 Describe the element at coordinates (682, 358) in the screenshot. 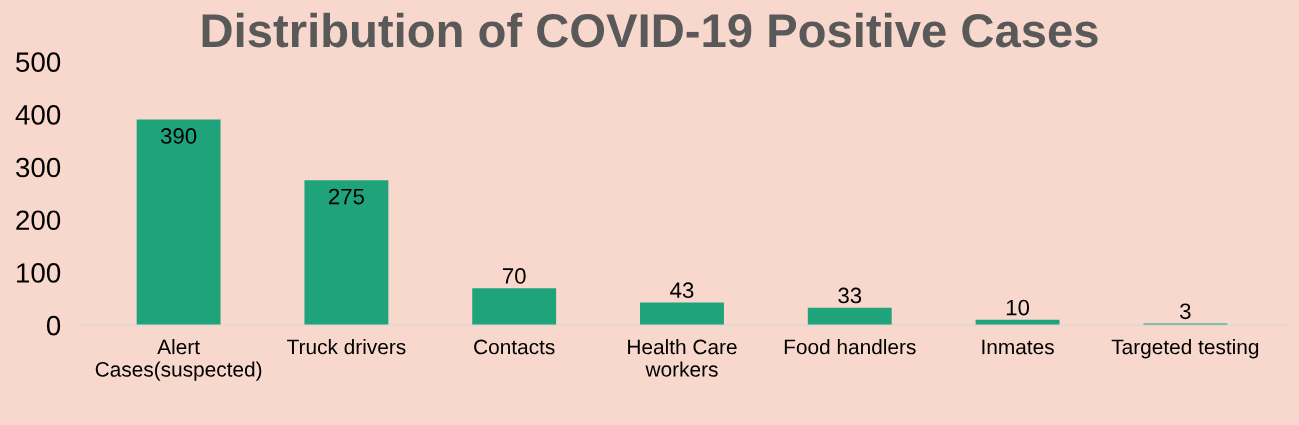

I see `x-tick-label: Health Care workers` at that location.